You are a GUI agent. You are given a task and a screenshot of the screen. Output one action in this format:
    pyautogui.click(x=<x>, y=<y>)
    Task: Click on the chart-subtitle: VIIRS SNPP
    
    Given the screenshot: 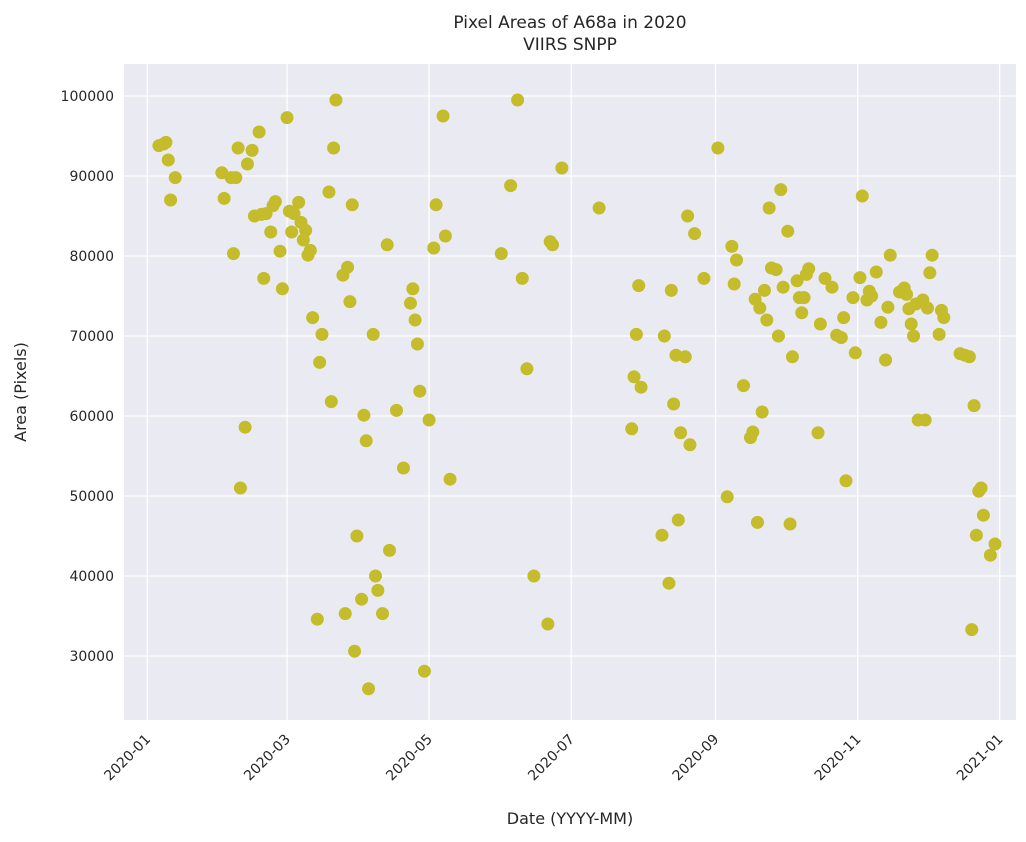 What is the action you would take?
    pyautogui.click(x=570, y=45)
    